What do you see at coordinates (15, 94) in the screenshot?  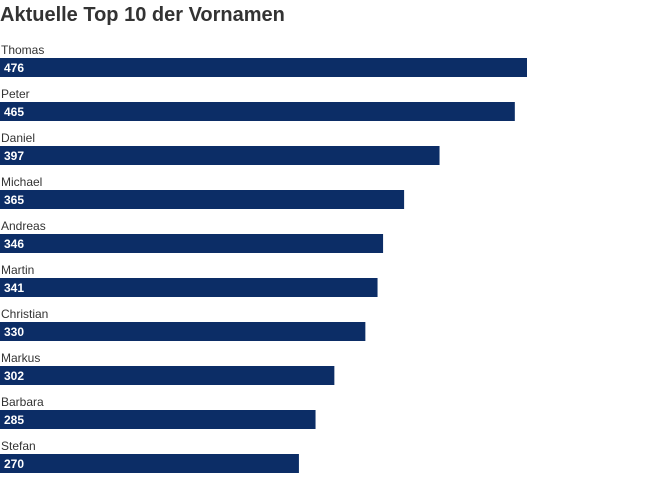 I see `category-label: Peter` at bounding box center [15, 94].